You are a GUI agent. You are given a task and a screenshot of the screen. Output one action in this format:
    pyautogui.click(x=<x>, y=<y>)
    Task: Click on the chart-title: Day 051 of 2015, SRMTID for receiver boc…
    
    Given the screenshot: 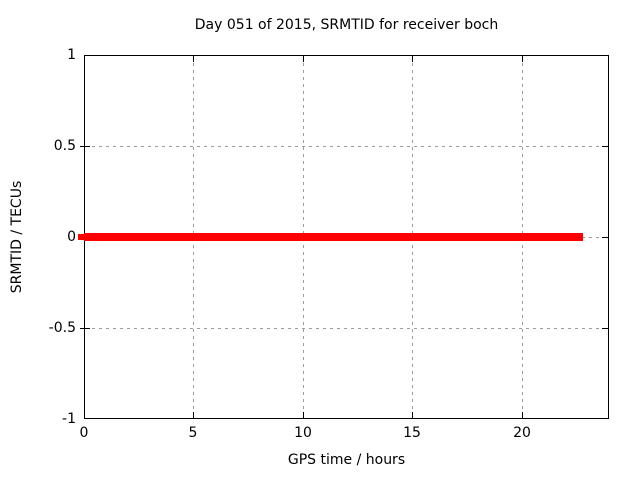 What is the action you would take?
    pyautogui.click(x=346, y=25)
    